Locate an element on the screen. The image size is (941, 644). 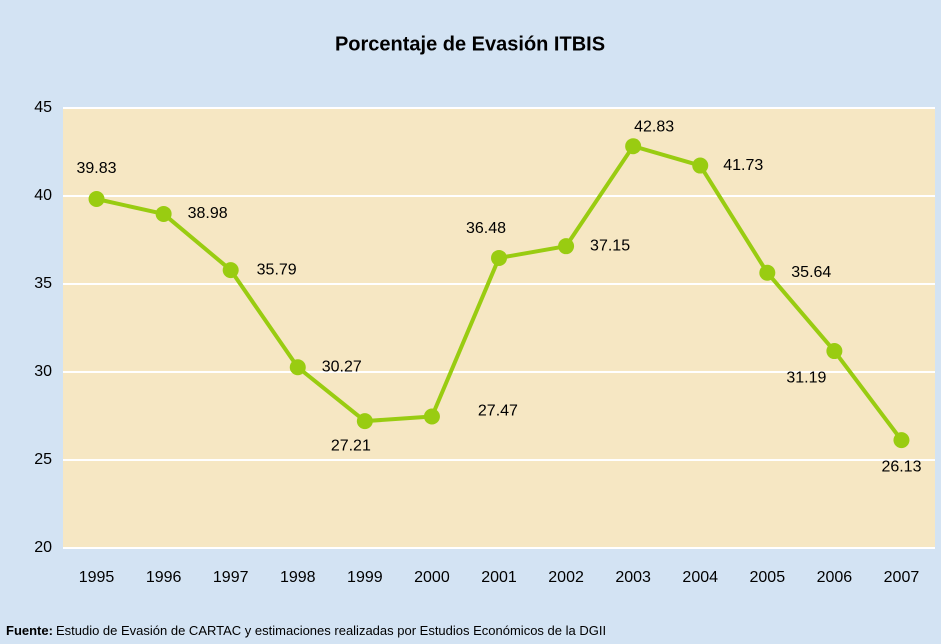
x-tick-label: 2003 is located at coordinates (633, 577).